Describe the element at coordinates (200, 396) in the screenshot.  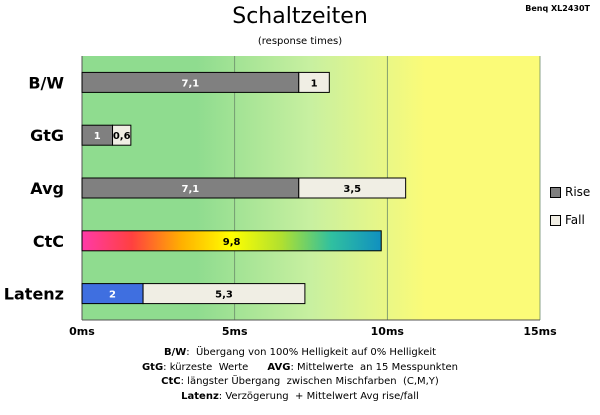
I see `note-latenz-label: Latenz` at that location.